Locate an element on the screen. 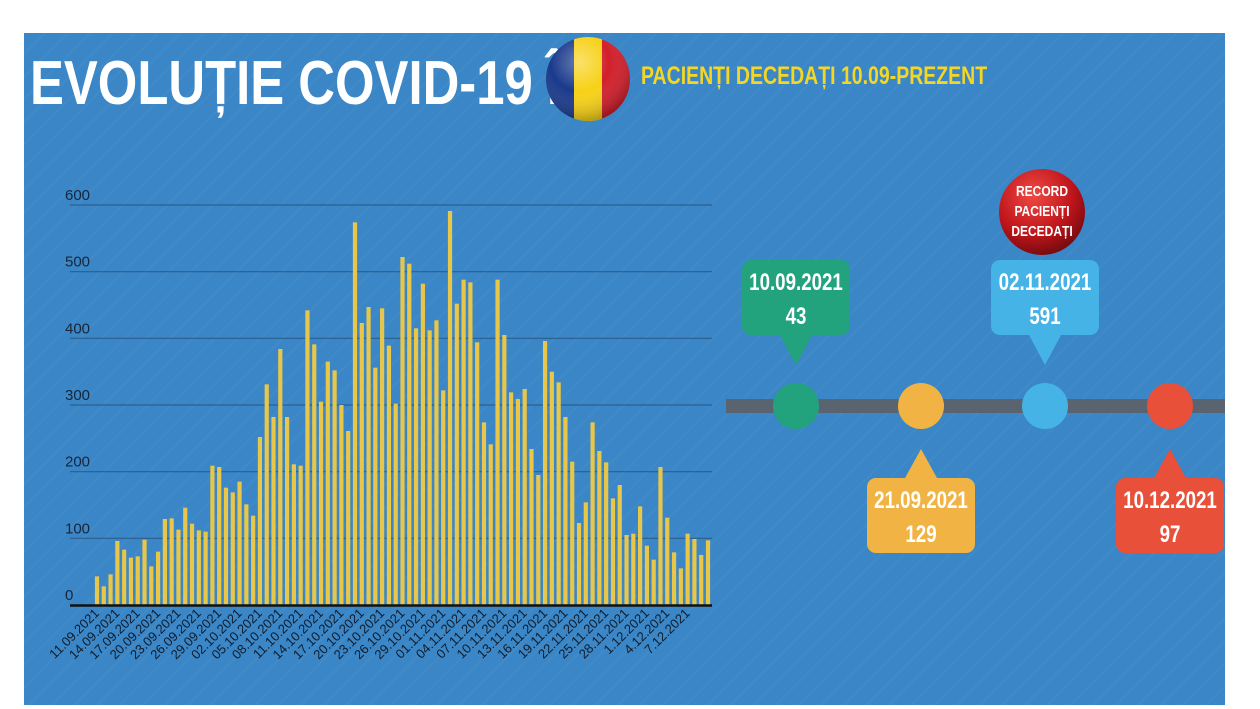 This screenshot has height=709, width=1260. y-axis: 0 100 200 300 400 500 600 is located at coordinates (77, 395).